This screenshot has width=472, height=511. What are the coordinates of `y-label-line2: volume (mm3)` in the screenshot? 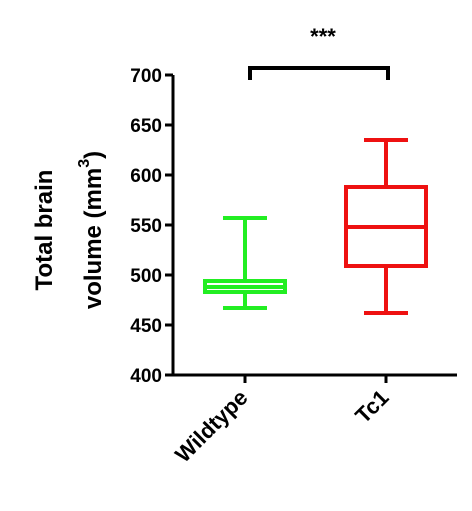 It's located at (91, 230).